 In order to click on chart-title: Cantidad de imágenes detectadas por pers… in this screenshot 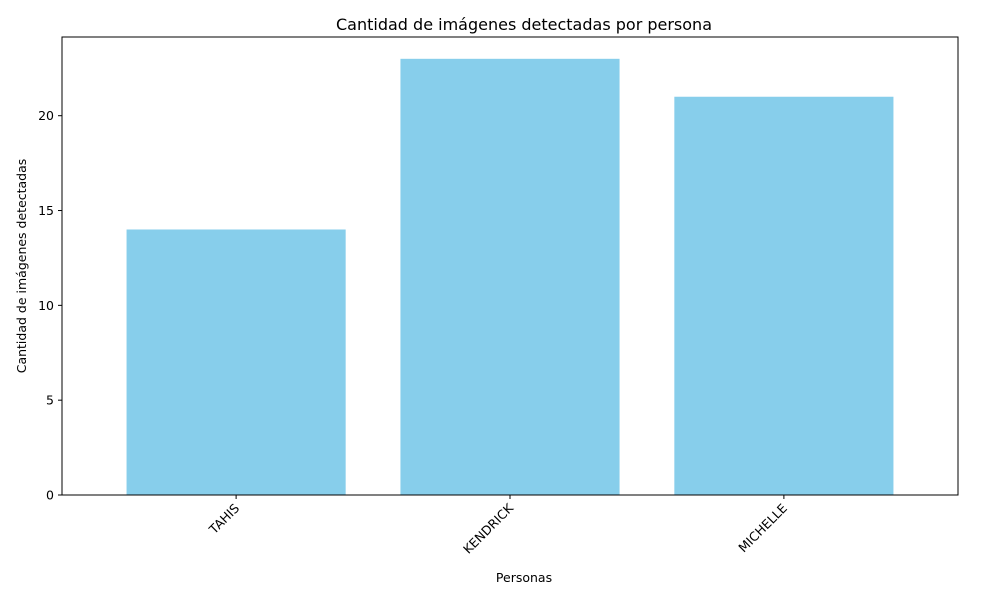, I will do `click(524, 24)`.